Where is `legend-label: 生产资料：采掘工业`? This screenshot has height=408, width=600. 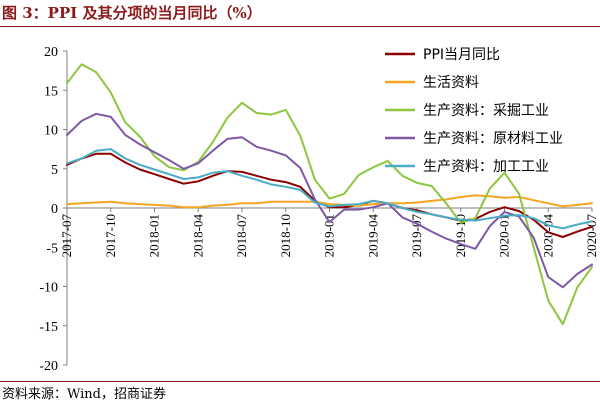 legend-label: 生产资料：采掘工业 is located at coordinates (486, 111).